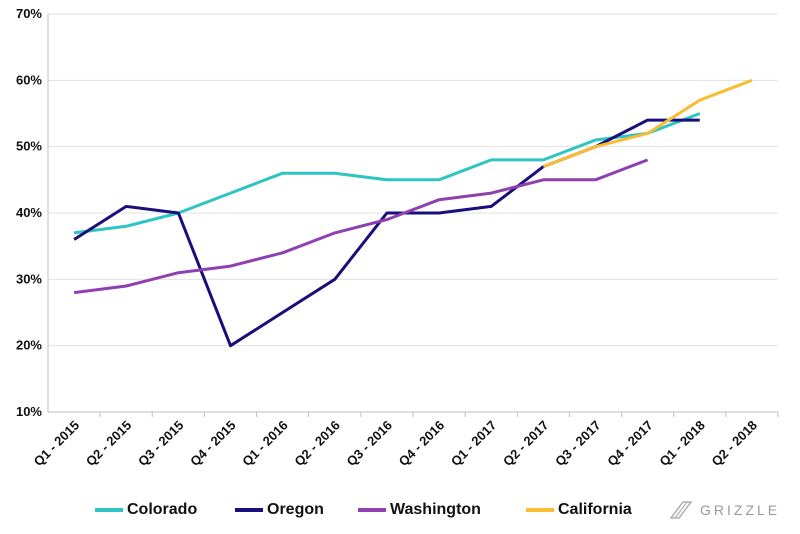  I want to click on legend-item-california: California, so click(579, 510).